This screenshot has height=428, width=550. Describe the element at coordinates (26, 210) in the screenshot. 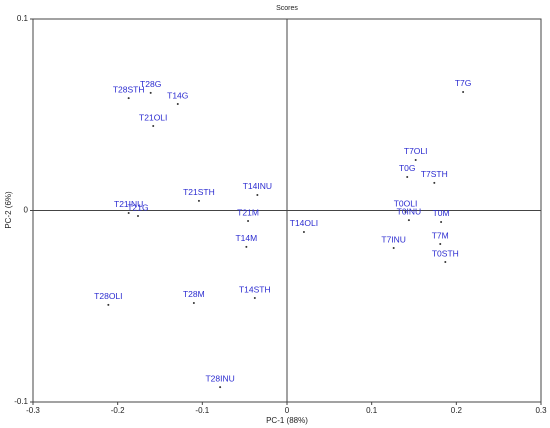

I see `y-tick-label: 0` at that location.